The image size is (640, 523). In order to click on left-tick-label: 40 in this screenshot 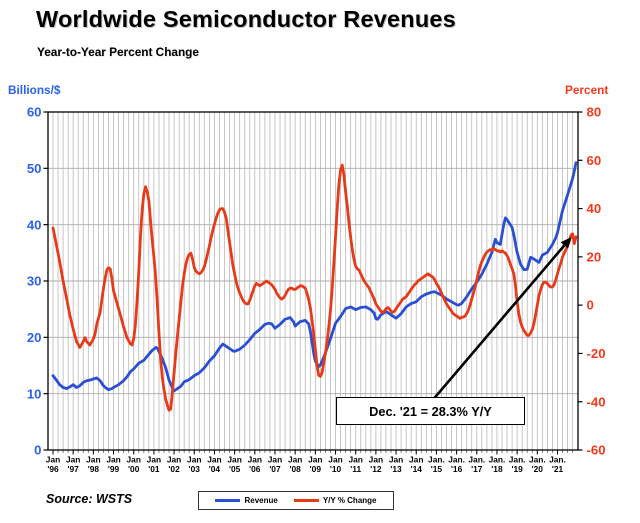, I will do `click(34, 224)`.